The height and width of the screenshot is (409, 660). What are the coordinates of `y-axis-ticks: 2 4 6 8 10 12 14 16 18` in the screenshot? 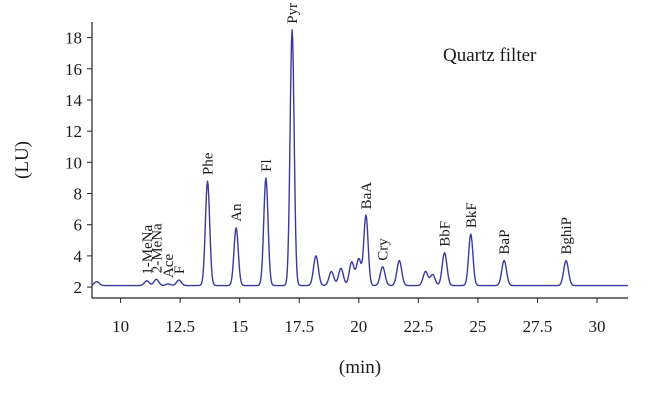 It's located at (78, 163).